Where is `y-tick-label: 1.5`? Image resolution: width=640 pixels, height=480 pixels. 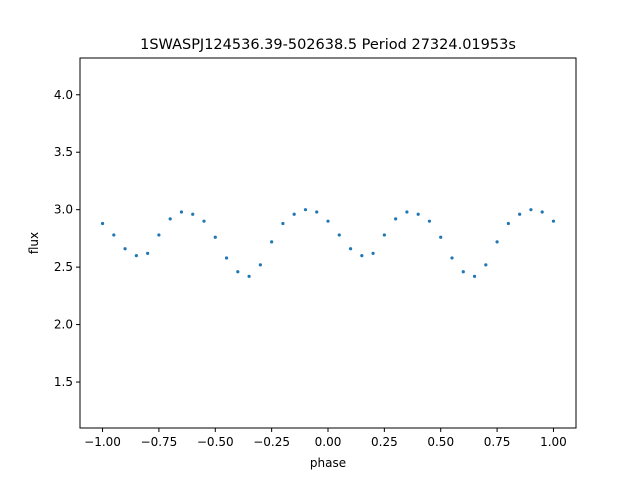
y-tick-label: 1.5 is located at coordinates (63, 382).